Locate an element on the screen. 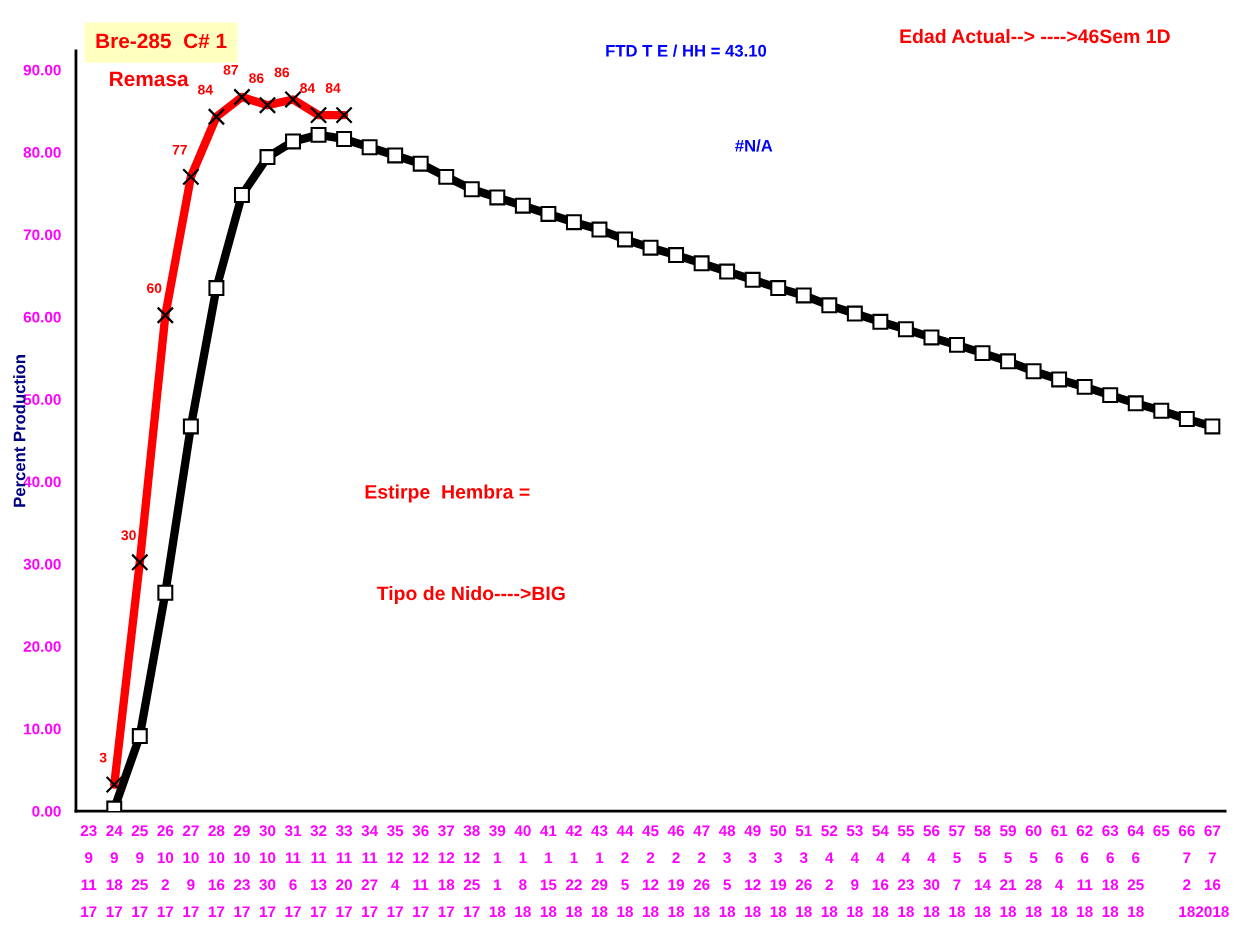  x-tick-label: 59 5 21 18 is located at coordinates (1008, 871).